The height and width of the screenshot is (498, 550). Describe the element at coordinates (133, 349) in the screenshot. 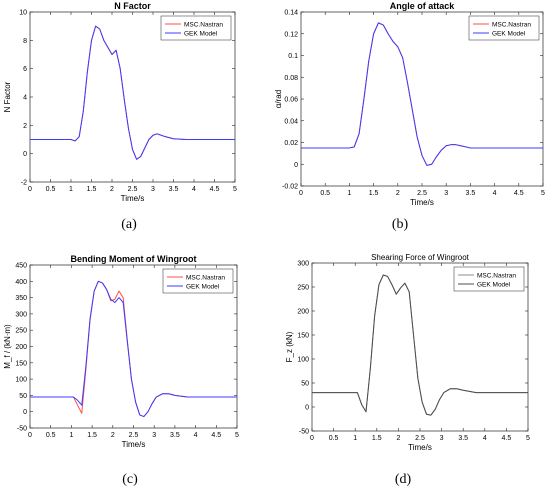

I see `chart2-series-gek-model-line` at that location.